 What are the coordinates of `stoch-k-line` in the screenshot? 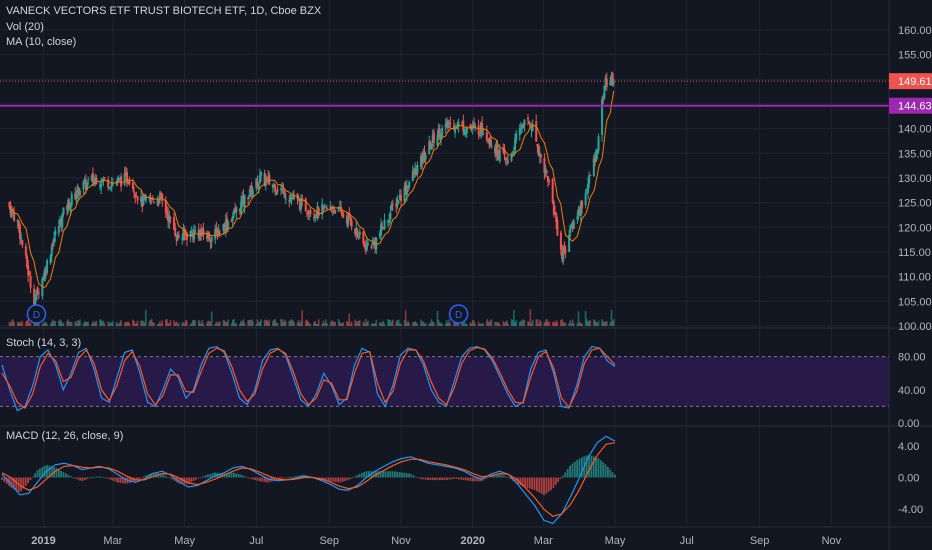 It's located at (308, 378).